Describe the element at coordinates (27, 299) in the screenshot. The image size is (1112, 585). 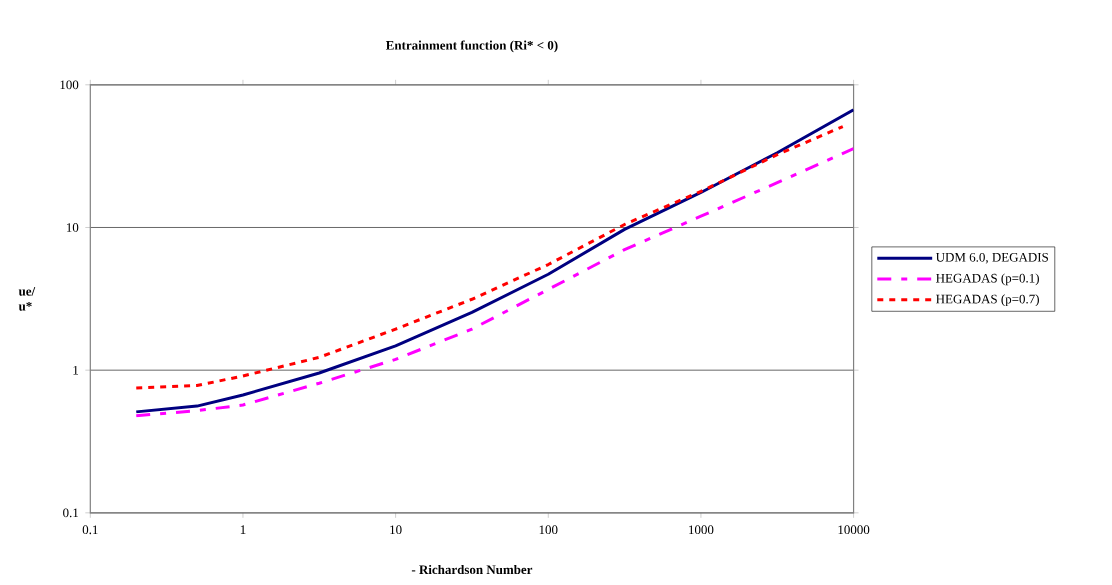
I see `y-axis-title: ue/ u*` at that location.